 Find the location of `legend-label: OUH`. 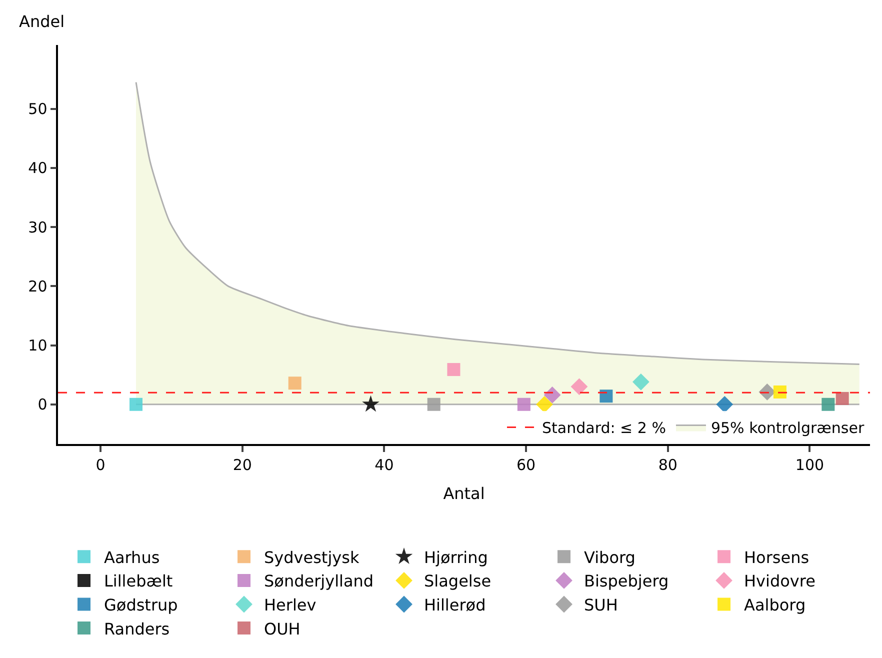

legend-label: OUH is located at coordinates (282, 628).